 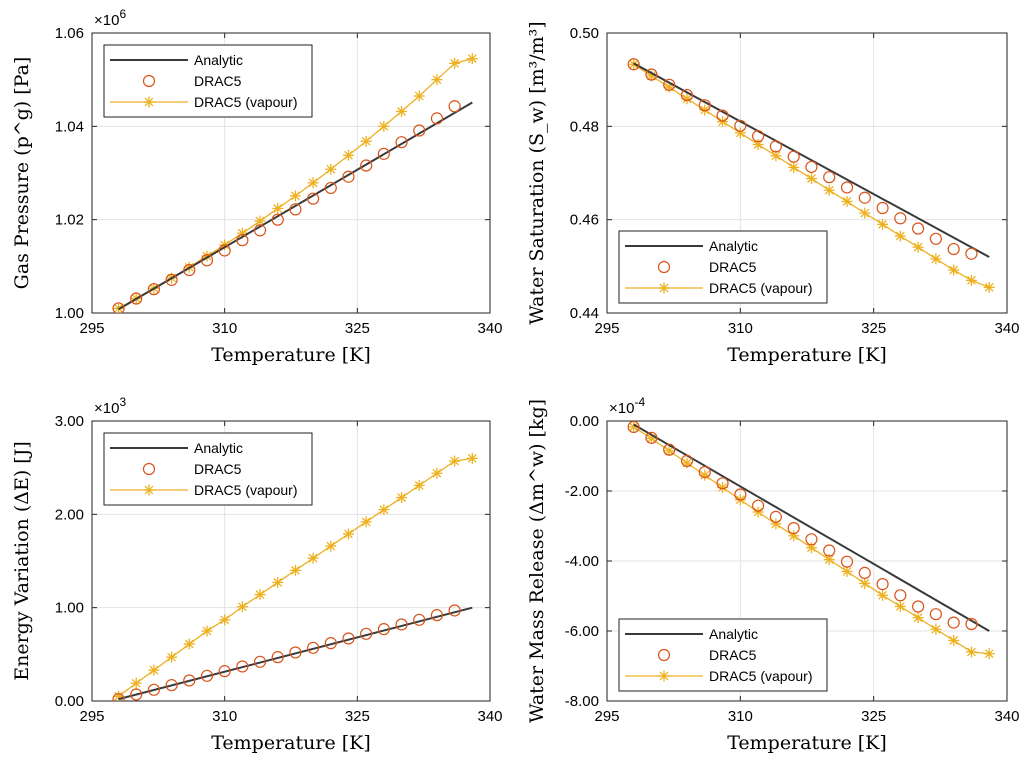 I want to click on series-group, so click(x=295, y=576).